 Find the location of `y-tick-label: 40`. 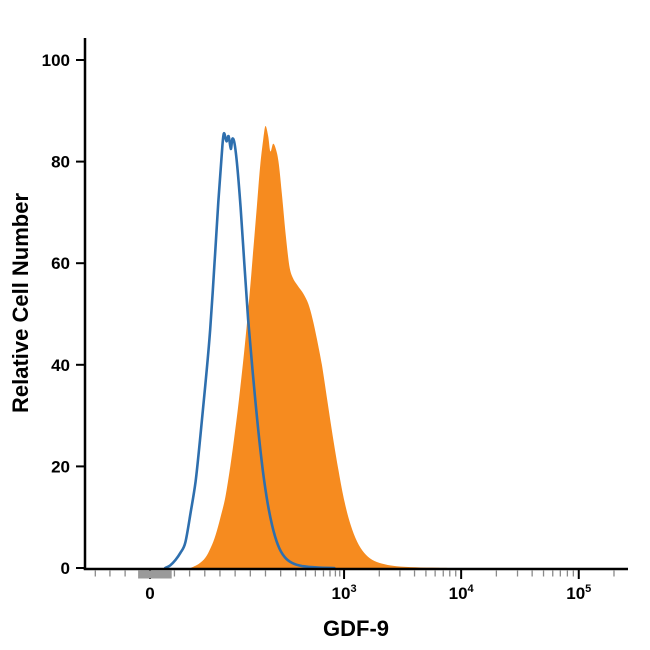

y-tick-label: 40 is located at coordinates (60, 365).